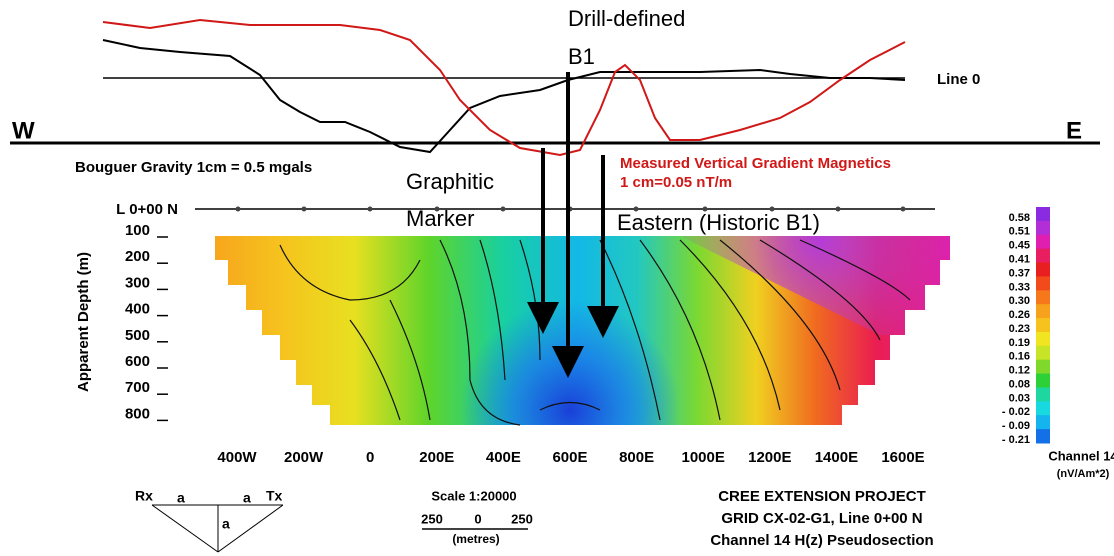 Image resolution: width=1114 pixels, height=556 pixels. What do you see at coordinates (636, 457) in the screenshot?
I see `x-tick-label: 800E` at bounding box center [636, 457].